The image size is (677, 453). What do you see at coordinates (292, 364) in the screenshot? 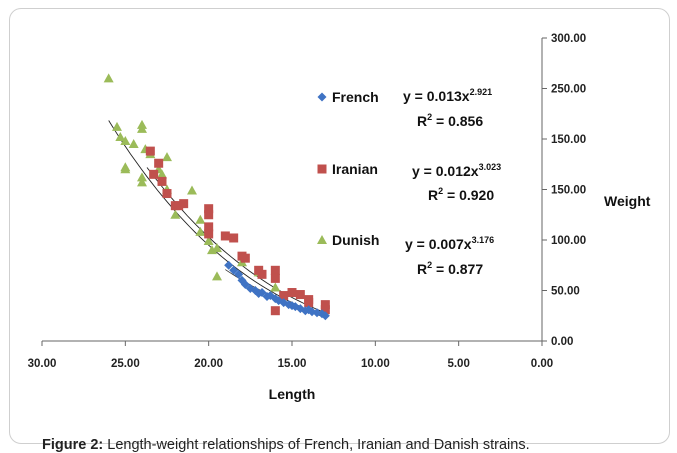
I see `x-tick-label: 15.00` at bounding box center [292, 364].